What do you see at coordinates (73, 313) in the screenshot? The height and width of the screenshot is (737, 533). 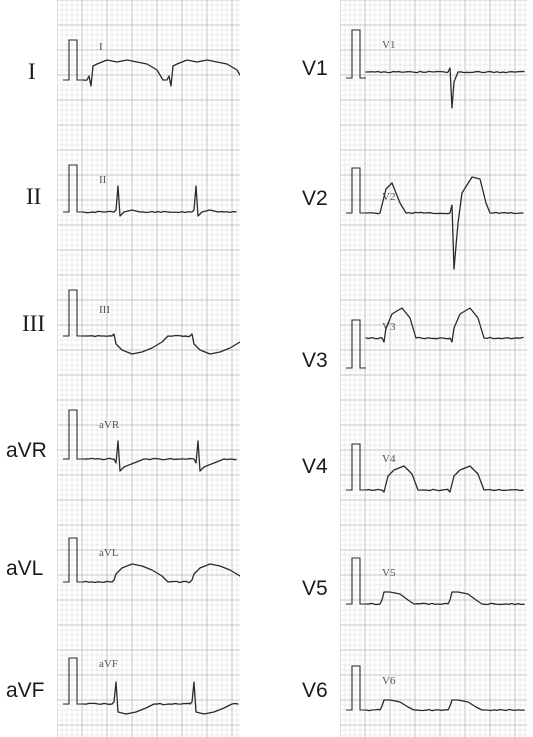 I see `calibration-pulse-III` at bounding box center [73, 313].